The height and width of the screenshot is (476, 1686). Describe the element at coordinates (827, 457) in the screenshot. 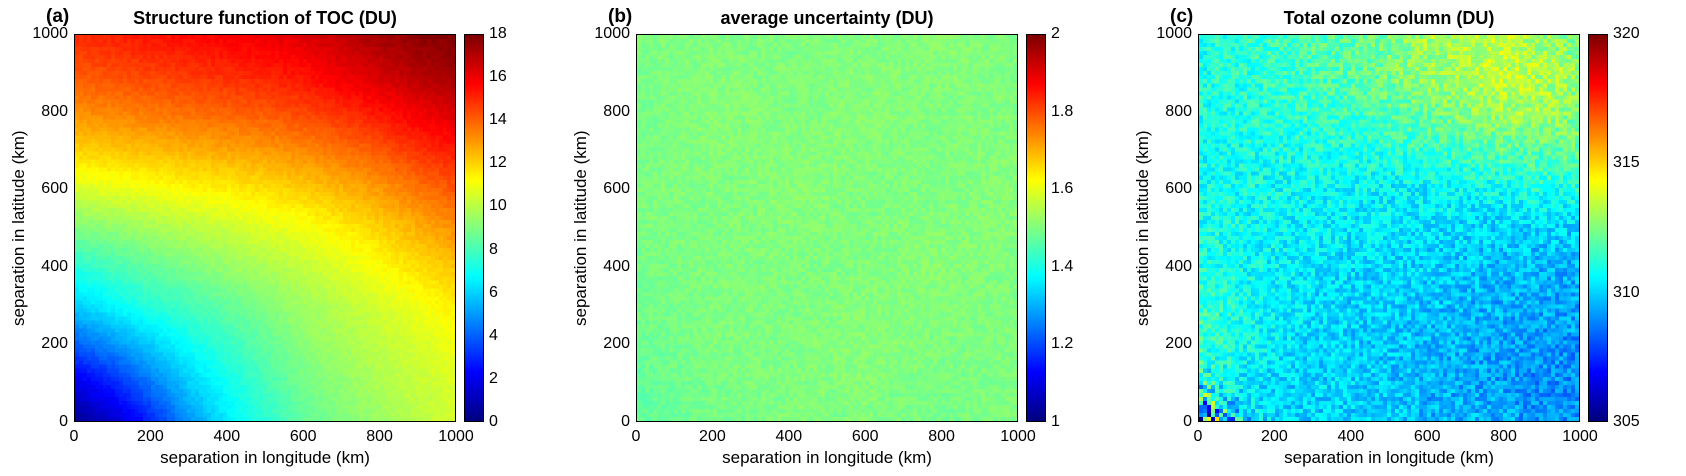

I see `x-axis-label-b: separation in longitude (km)` at that location.